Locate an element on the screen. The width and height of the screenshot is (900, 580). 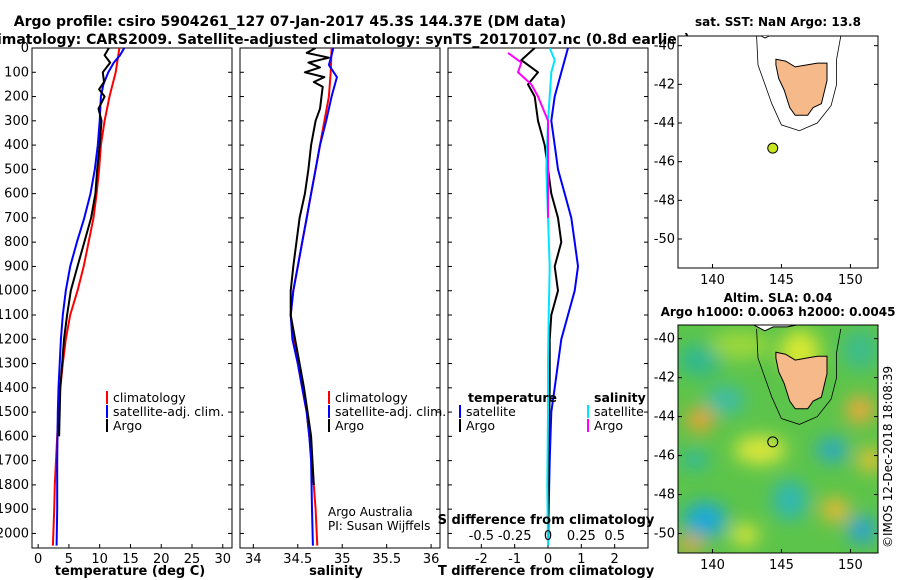
lon-tick-label: 145 is located at coordinates (781, 565).